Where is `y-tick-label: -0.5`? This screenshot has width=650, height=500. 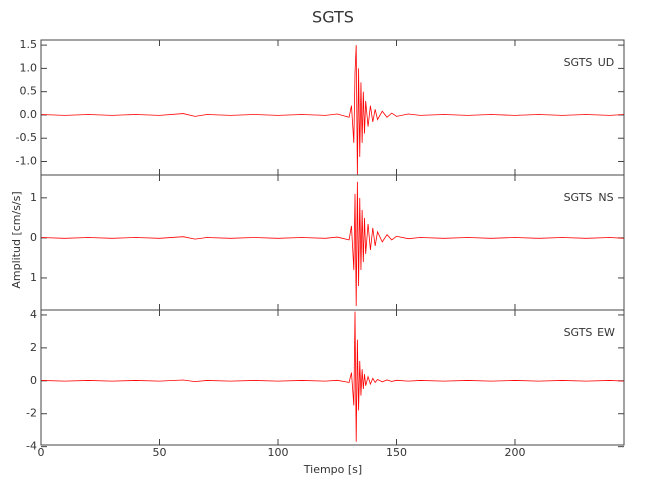 y-tick-label: -0.5 is located at coordinates (26, 137).